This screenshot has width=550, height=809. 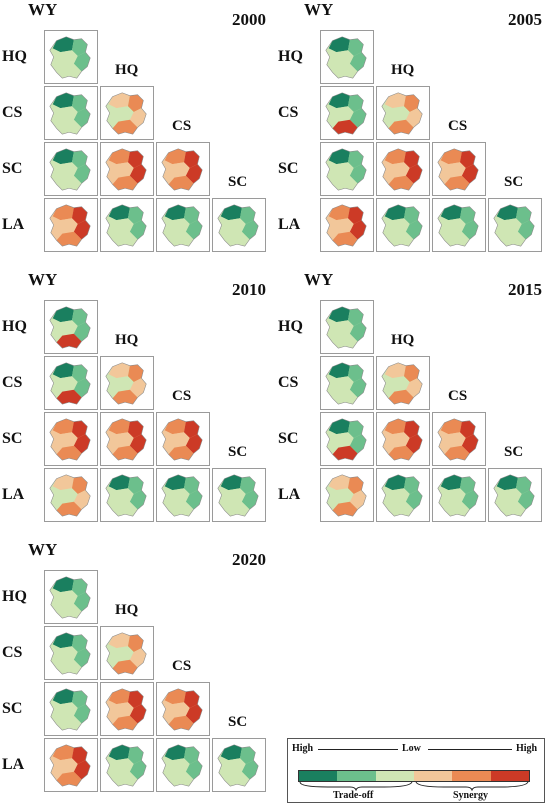 I want to click on legend-high-left: High, so click(x=303, y=748).